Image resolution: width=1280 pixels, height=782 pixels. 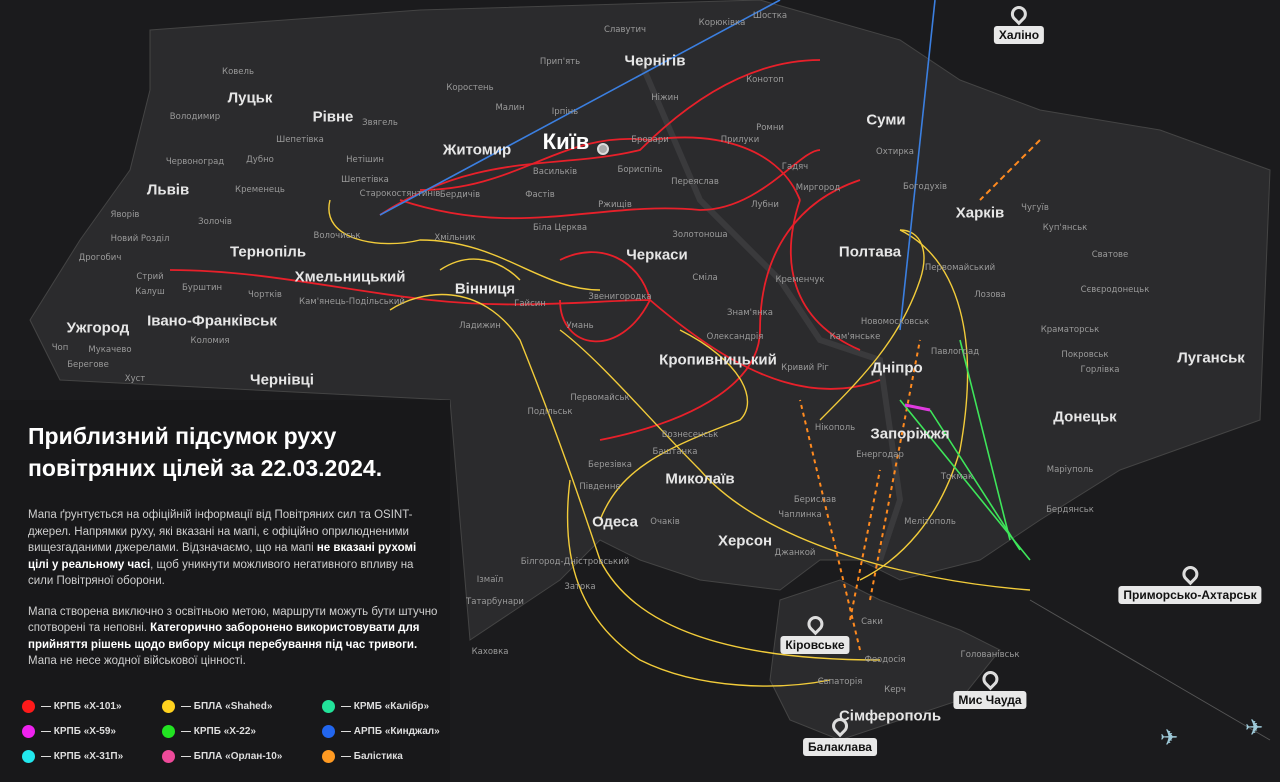 I want to click on town-label: Березівка, so click(x=610, y=465).